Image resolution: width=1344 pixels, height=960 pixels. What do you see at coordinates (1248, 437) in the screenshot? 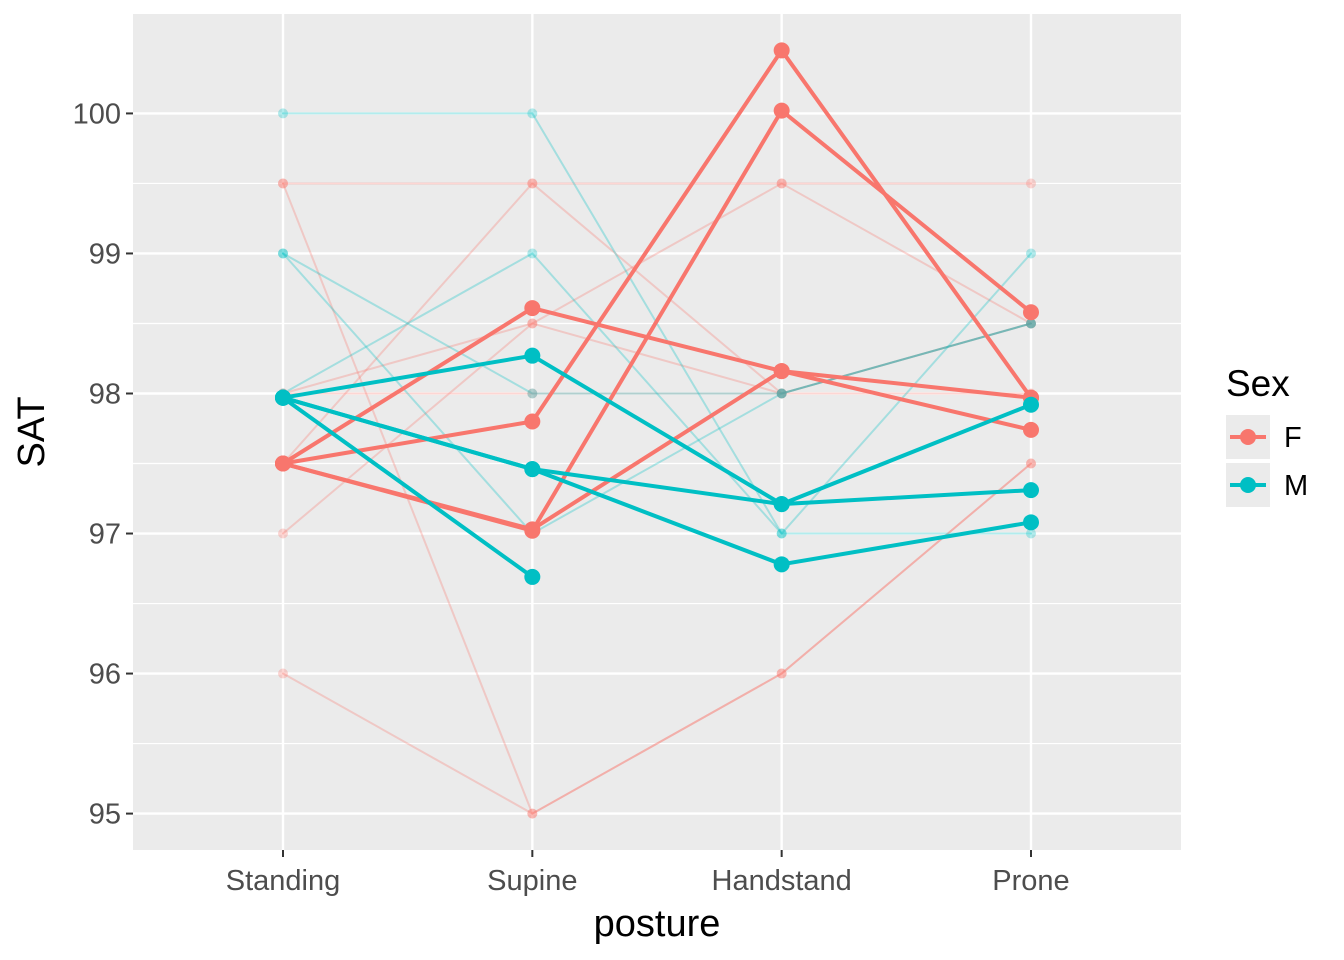
I see `legend-key-point-f` at bounding box center [1248, 437].